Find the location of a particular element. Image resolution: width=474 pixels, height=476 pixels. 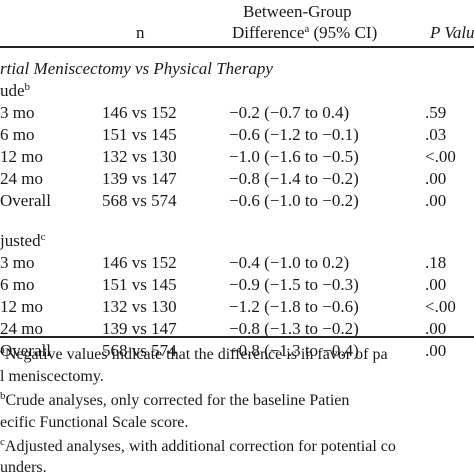

group-crude-label: udeb is located at coordinates (15, 90).